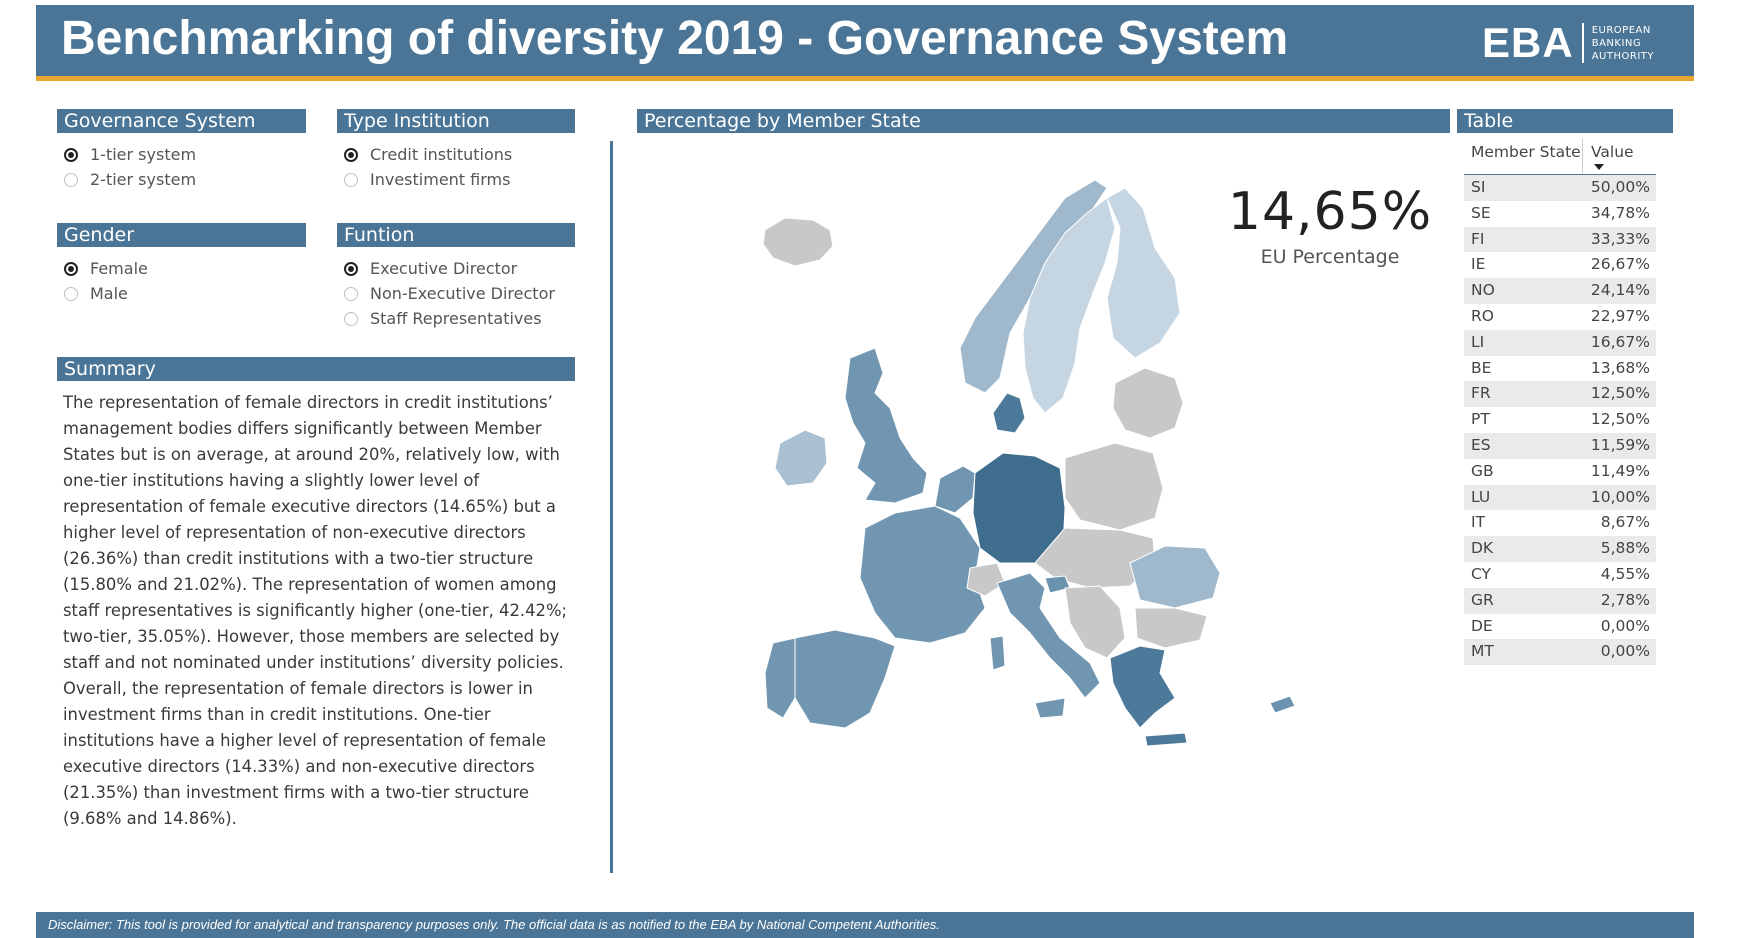 Image resolution: width=1740 pixels, height=938 pixels. I want to click on logo-line-3: AUTHORITY, so click(1622, 56).